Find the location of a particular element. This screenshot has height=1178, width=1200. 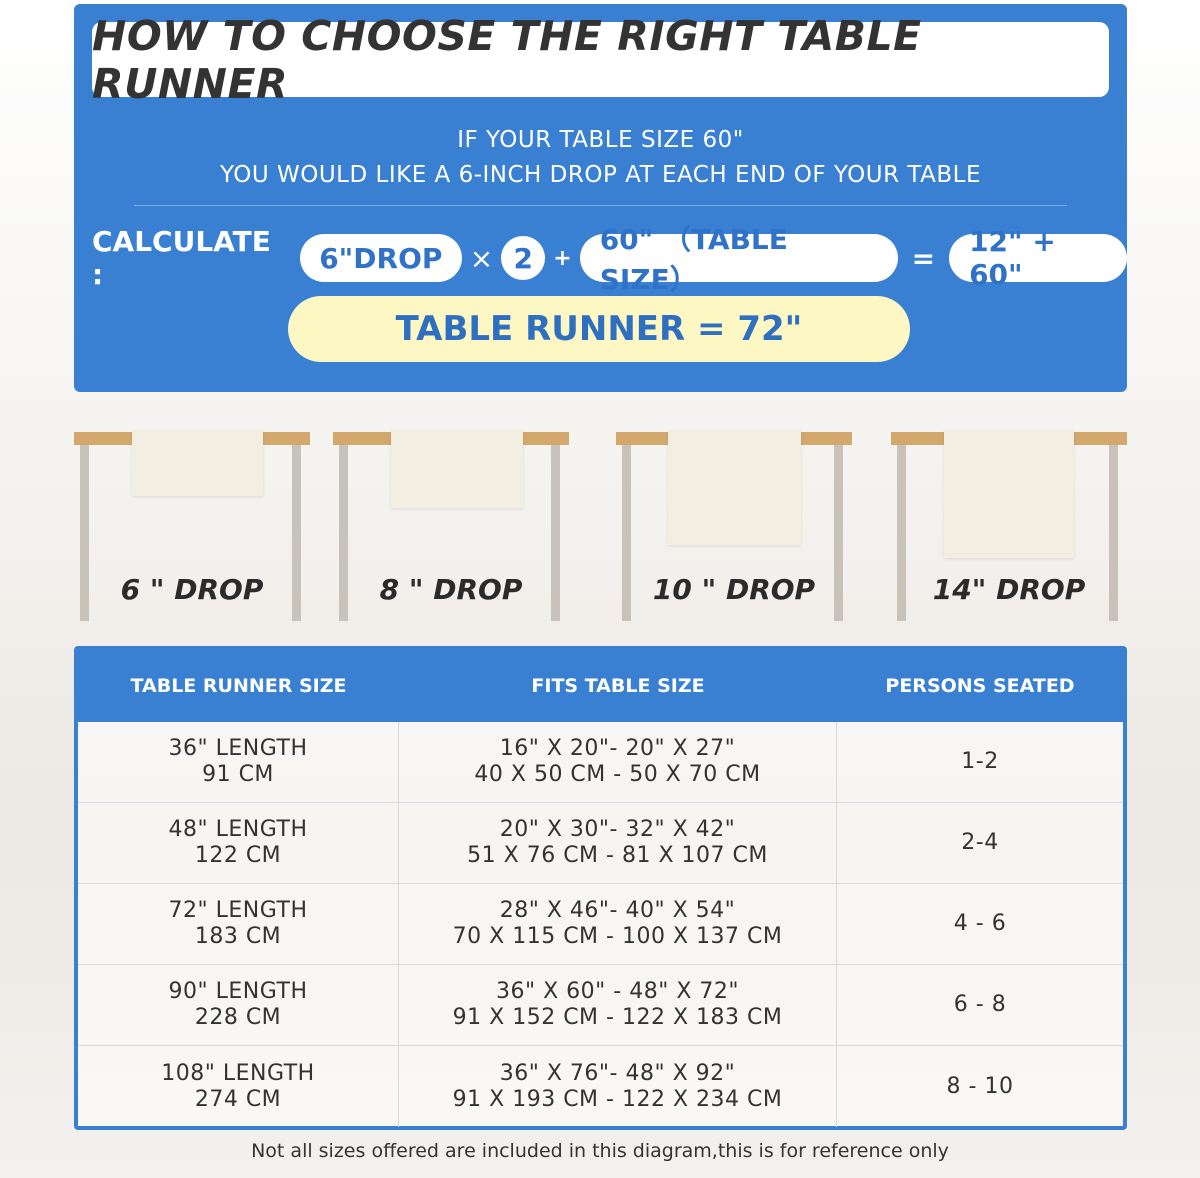

persons-value: 2-4 is located at coordinates (980, 842).